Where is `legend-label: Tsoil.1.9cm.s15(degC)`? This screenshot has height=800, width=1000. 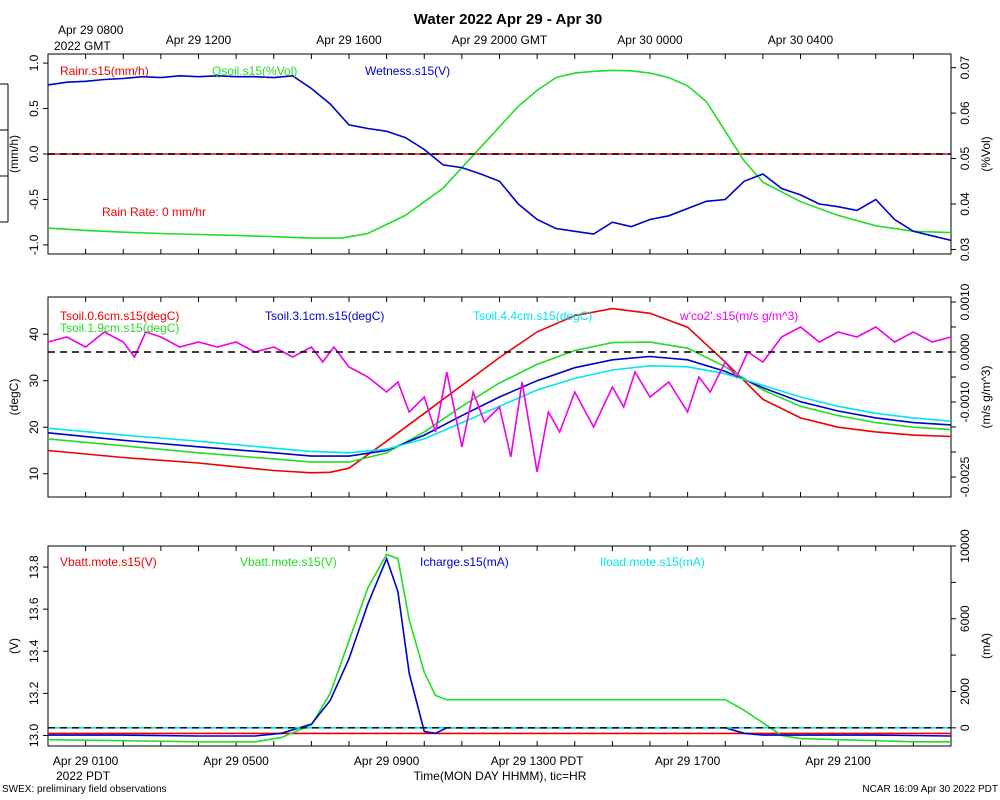 legend-label: Tsoil.1.9cm.s15(degC) is located at coordinates (119, 328).